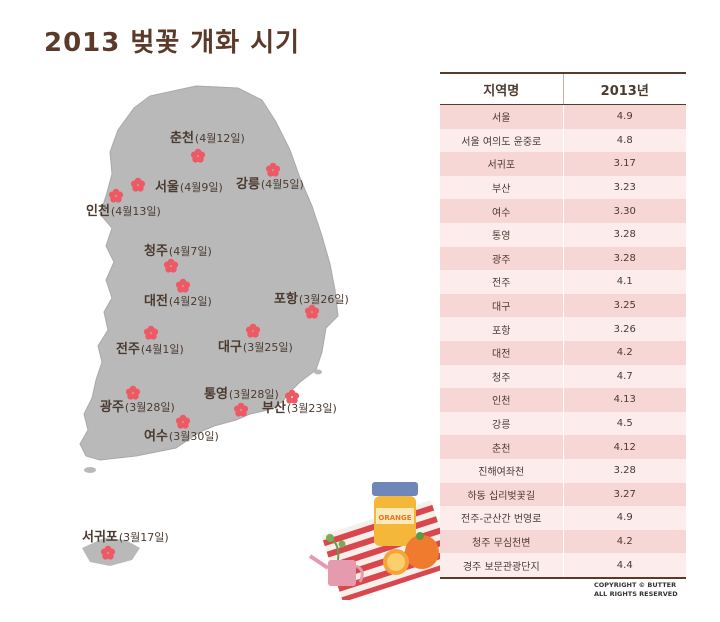 Image resolution: width=720 pixels, height=622 pixels. What do you see at coordinates (181, 436) in the screenshot?
I see `city-label-yeosu: 여수(3월30일)` at bounding box center [181, 436].